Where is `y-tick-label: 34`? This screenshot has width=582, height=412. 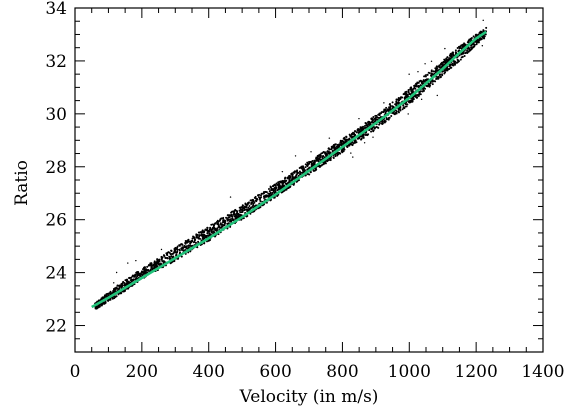 y-tick-label: 34 is located at coordinates (56, 9).